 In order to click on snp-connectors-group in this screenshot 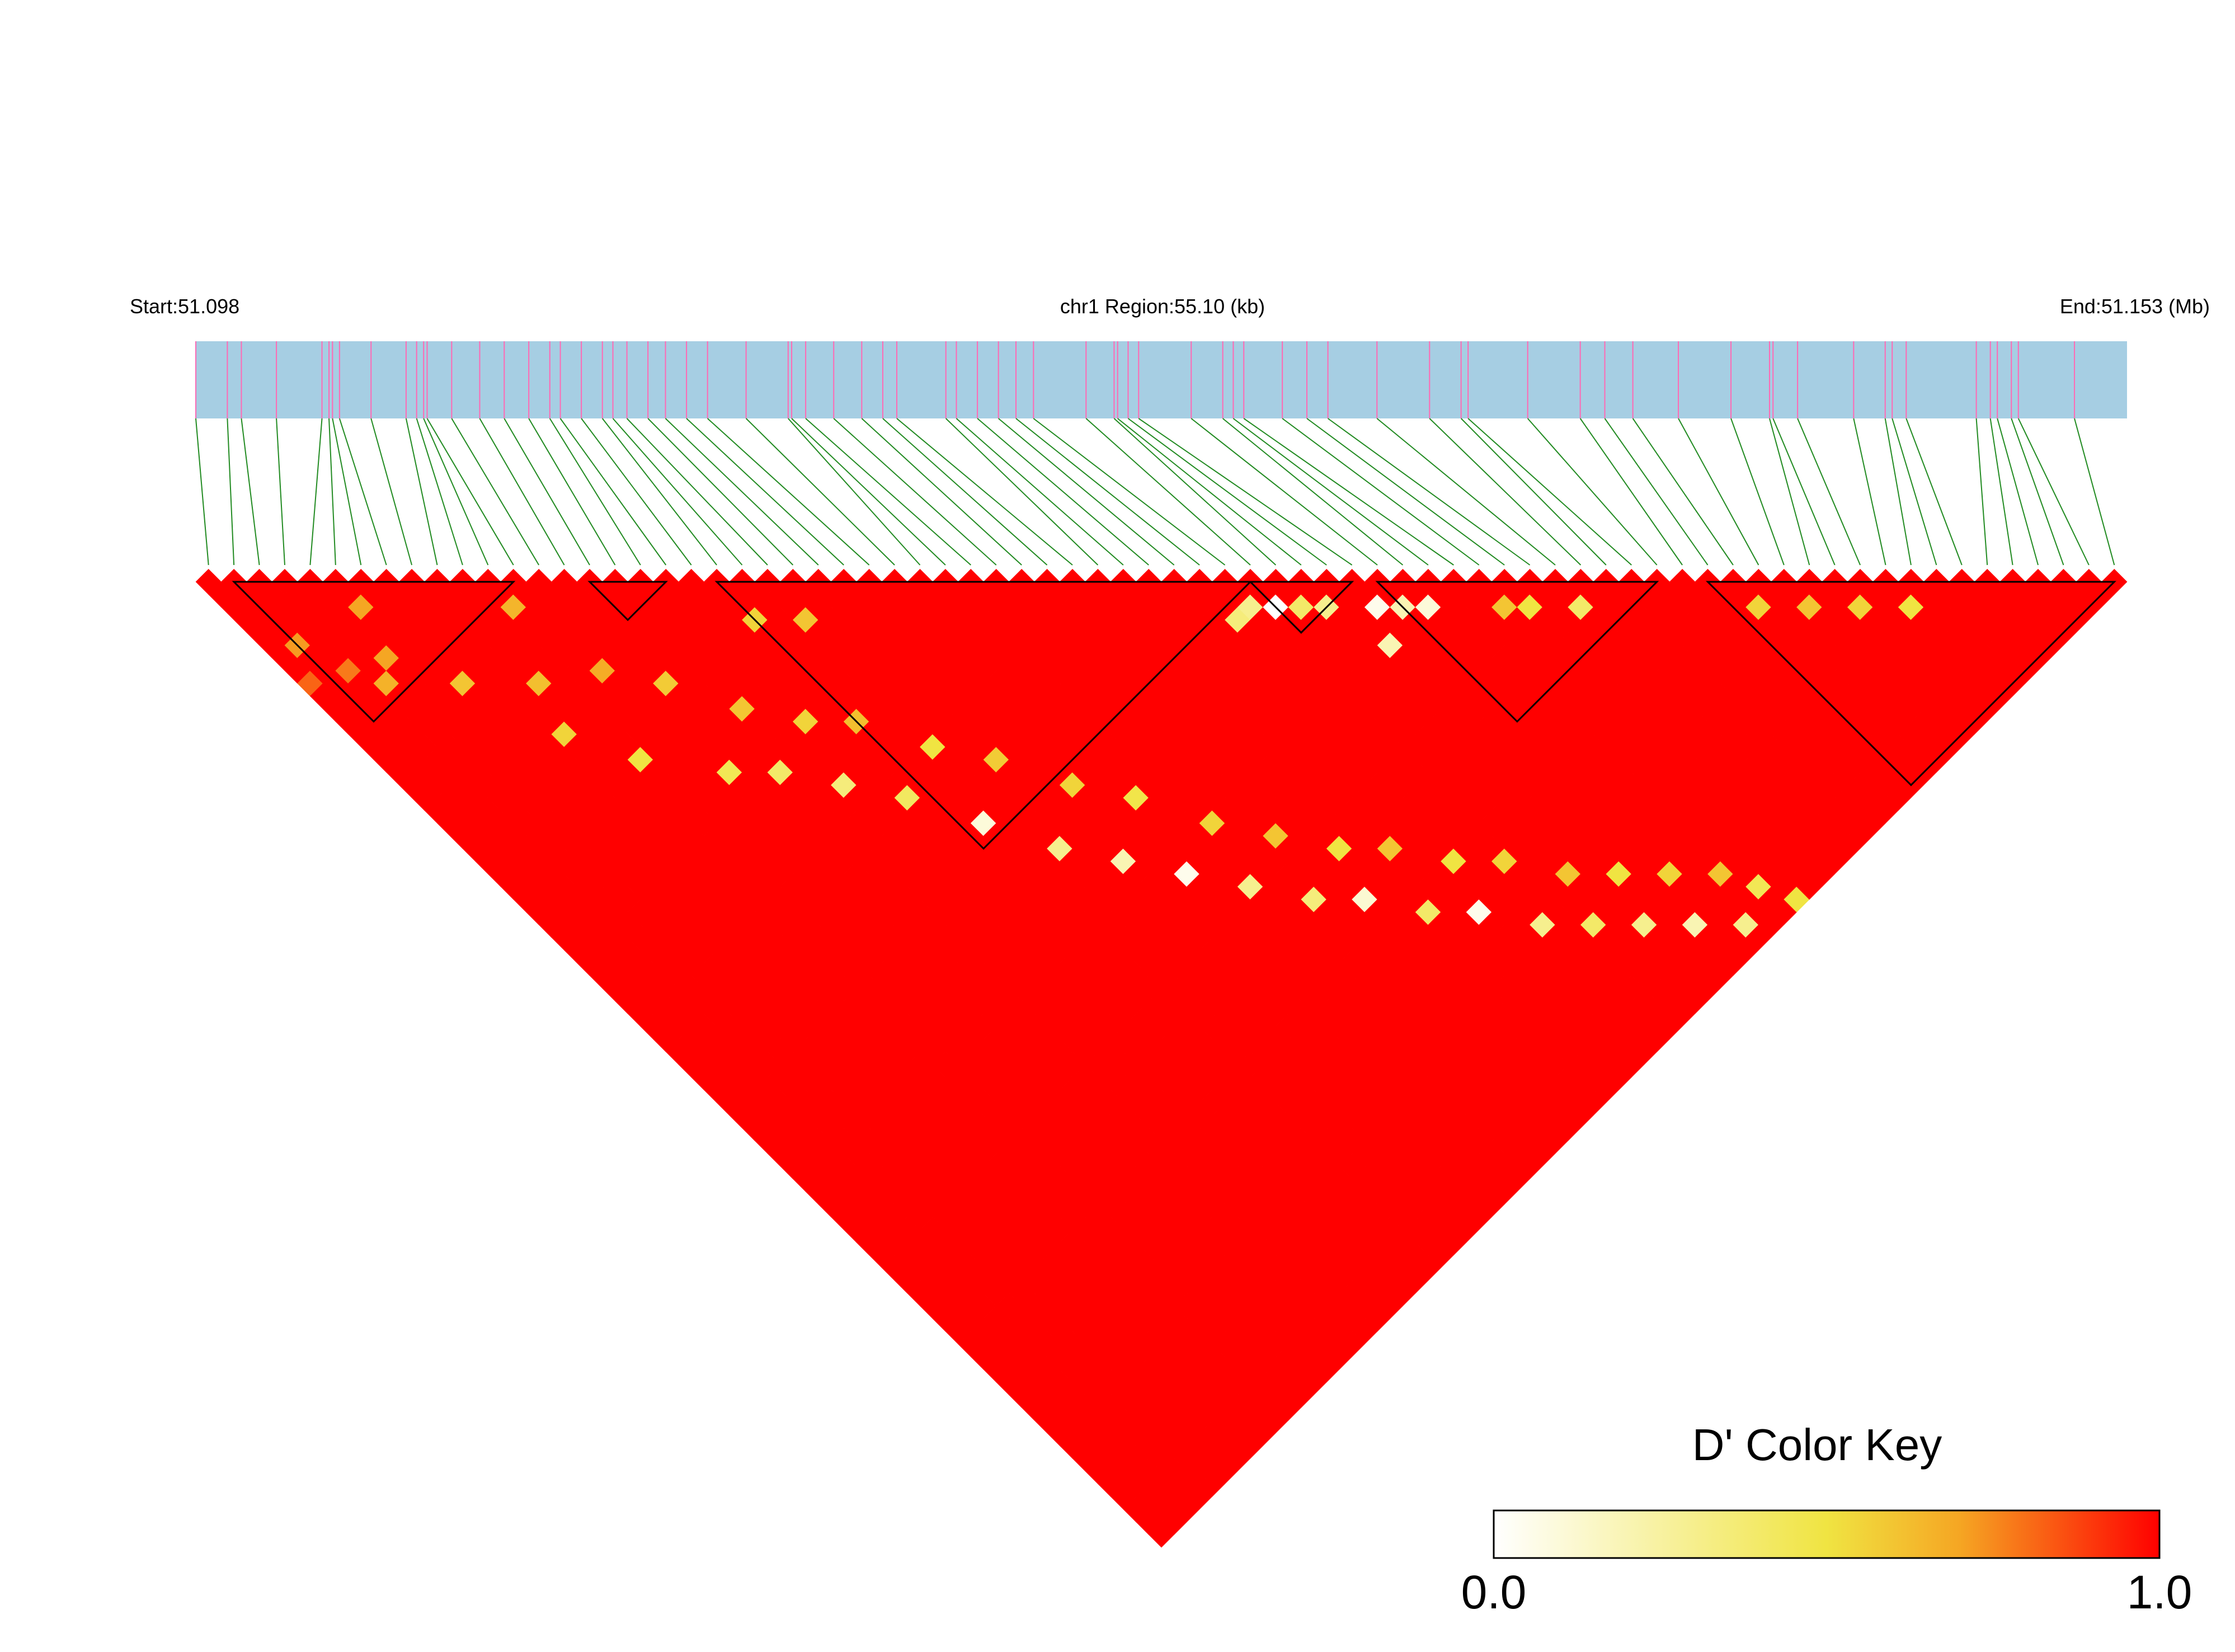, I will do `click(1155, 492)`.